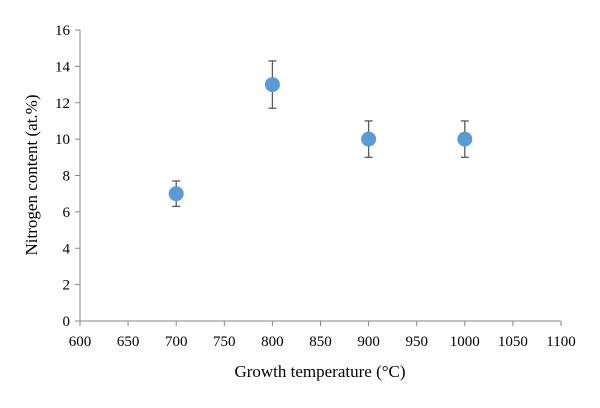 Image resolution: width=600 pixels, height=408 pixels. Describe the element at coordinates (63, 31) in the screenshot. I see `y-tick-label: 16` at that location.